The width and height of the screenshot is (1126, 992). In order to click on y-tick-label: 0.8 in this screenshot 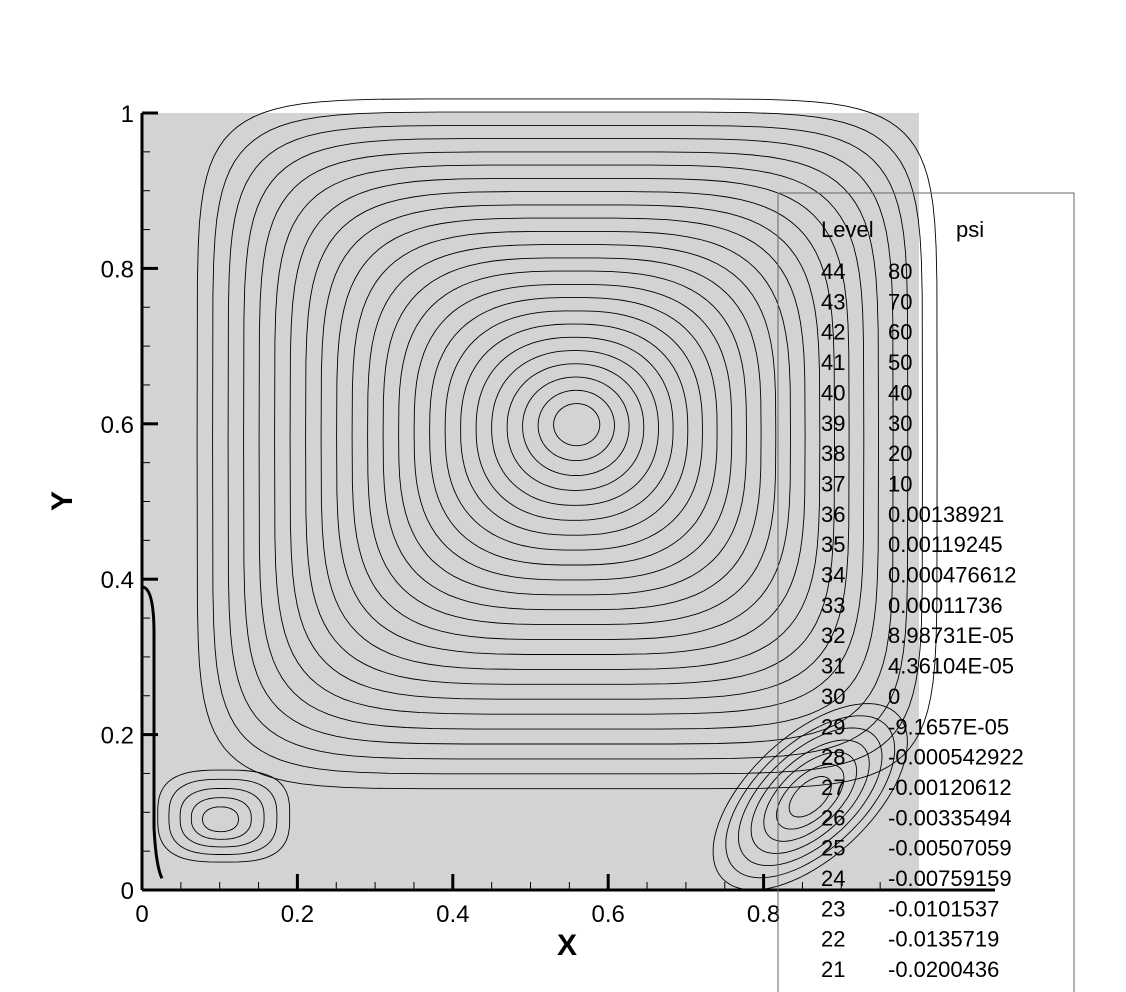, I will do `click(117, 269)`.